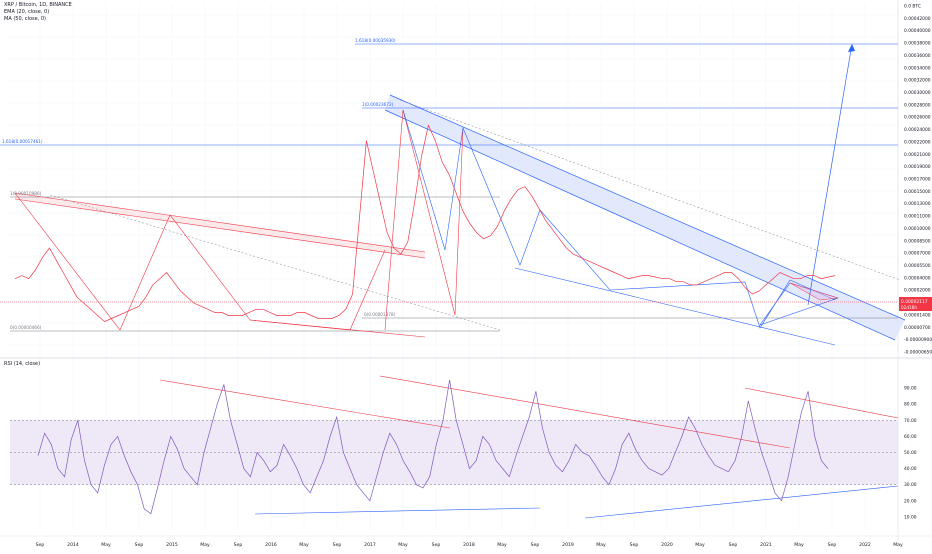 The height and width of the screenshot is (554, 932). What do you see at coordinates (917, 81) in the screenshot?
I see `y-axis-tick-label: 0.00032000` at bounding box center [917, 81].